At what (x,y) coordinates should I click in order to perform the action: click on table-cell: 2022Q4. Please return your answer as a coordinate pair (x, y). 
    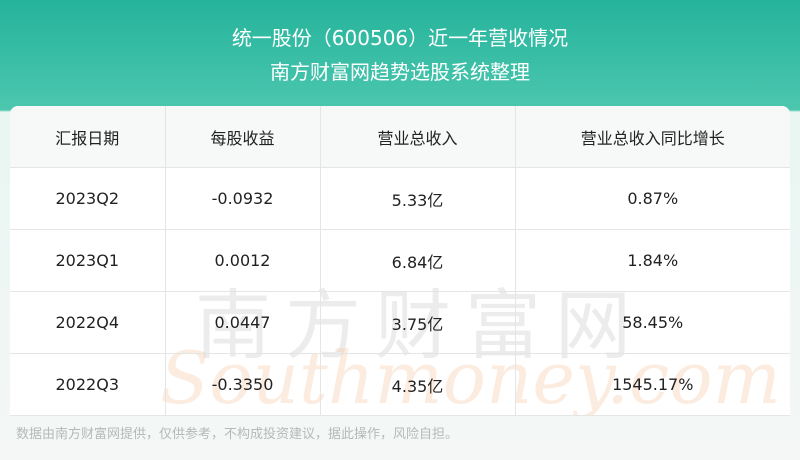
    Looking at the image, I should click on (88, 322).